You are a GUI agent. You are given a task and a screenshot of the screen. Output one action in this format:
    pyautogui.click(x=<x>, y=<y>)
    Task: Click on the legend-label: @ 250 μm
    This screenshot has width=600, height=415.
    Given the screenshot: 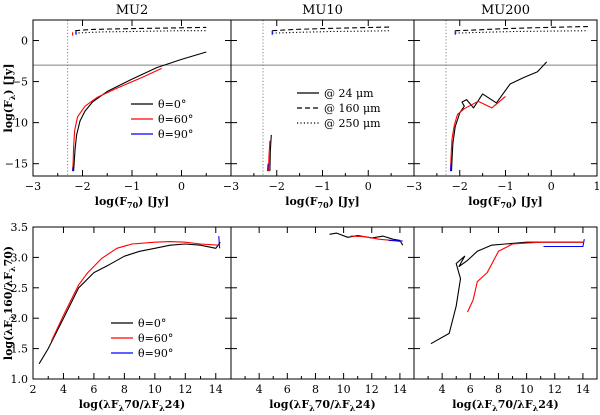 What is the action you would take?
    pyautogui.click(x=352, y=123)
    